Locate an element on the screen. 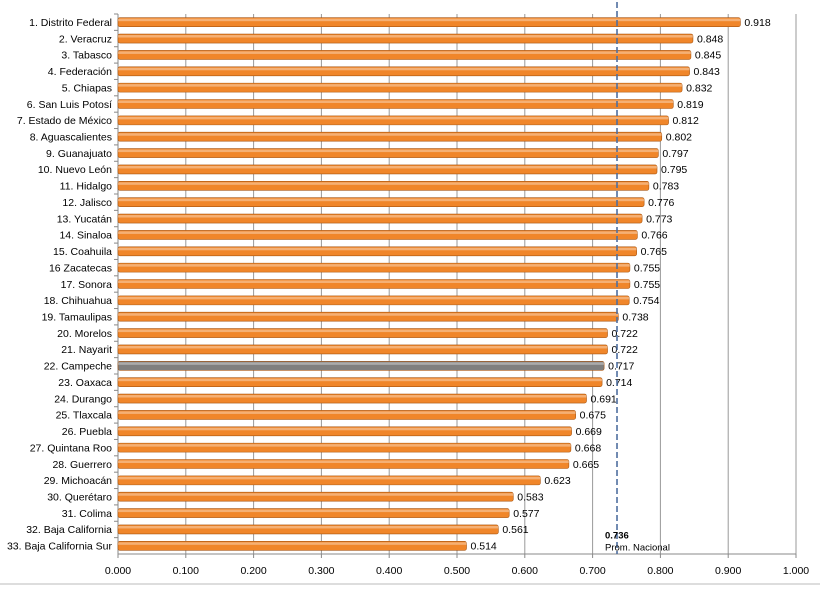 The image size is (820, 594). y-tick-label: 5. Chiapas is located at coordinates (87, 88).